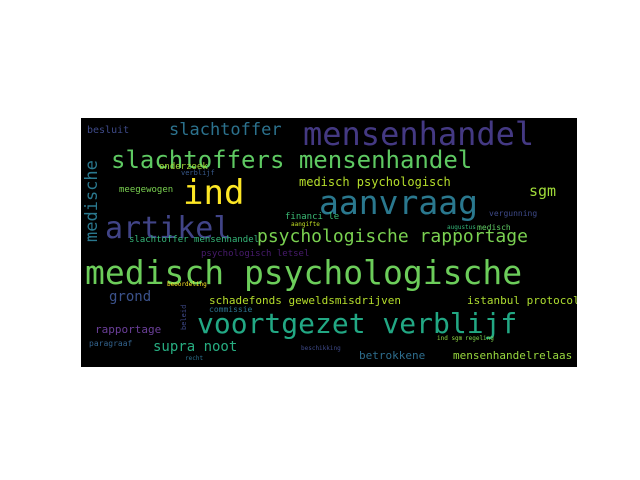  I want to click on cloud-word: psychologisch letsel, so click(255, 254).